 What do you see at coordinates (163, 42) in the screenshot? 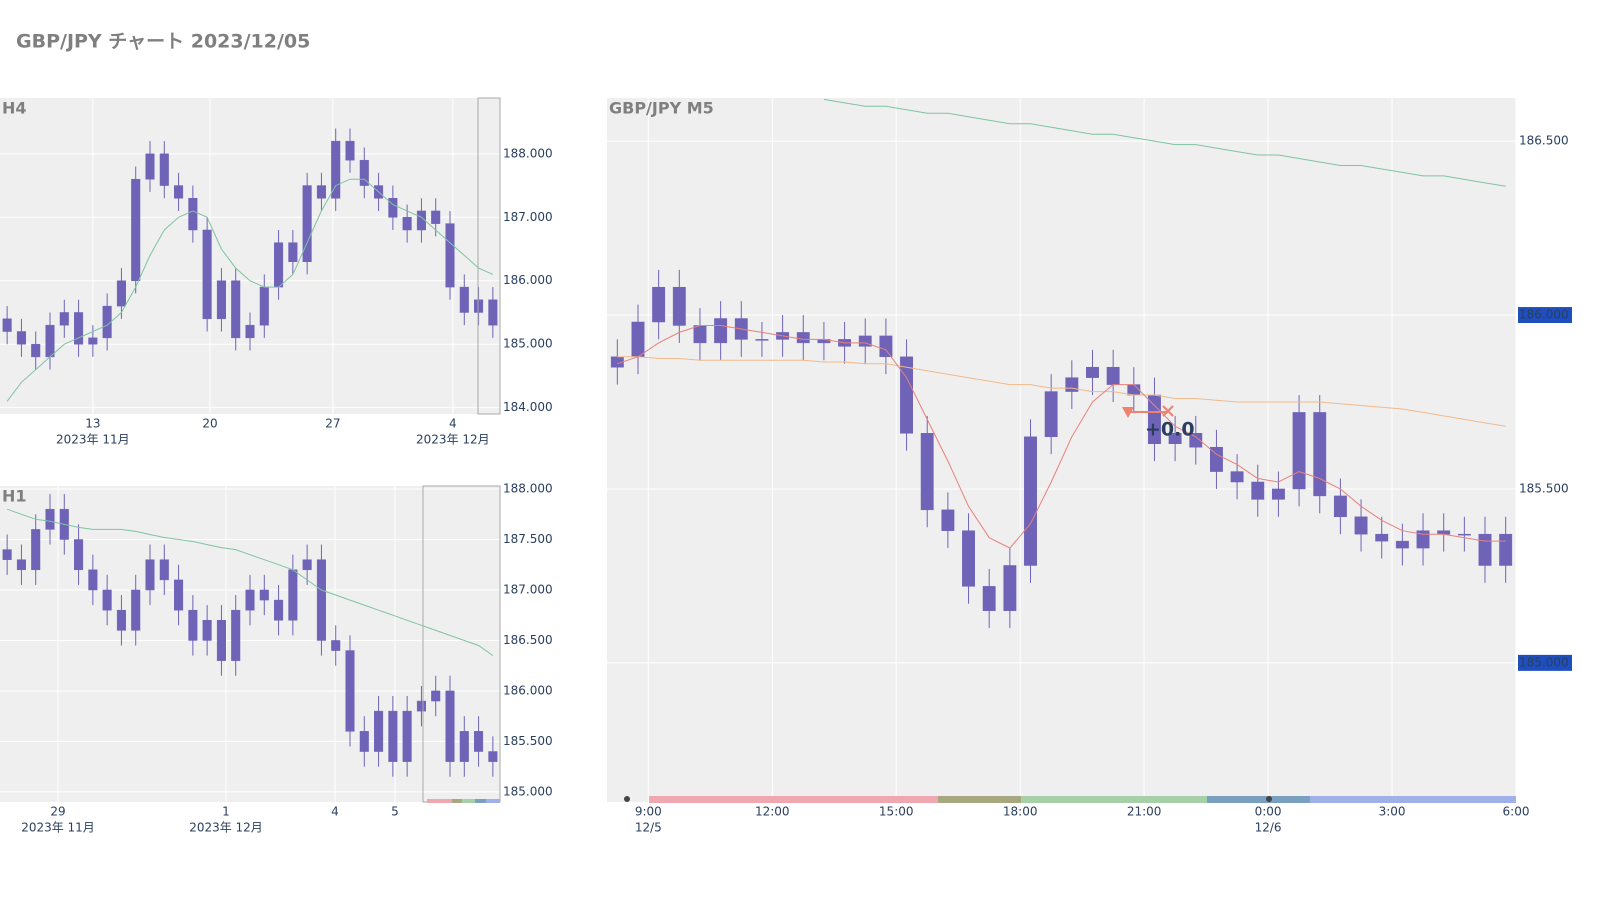
I see `page-title: GBP/JPY チャート 2023/12/05` at bounding box center [163, 42].